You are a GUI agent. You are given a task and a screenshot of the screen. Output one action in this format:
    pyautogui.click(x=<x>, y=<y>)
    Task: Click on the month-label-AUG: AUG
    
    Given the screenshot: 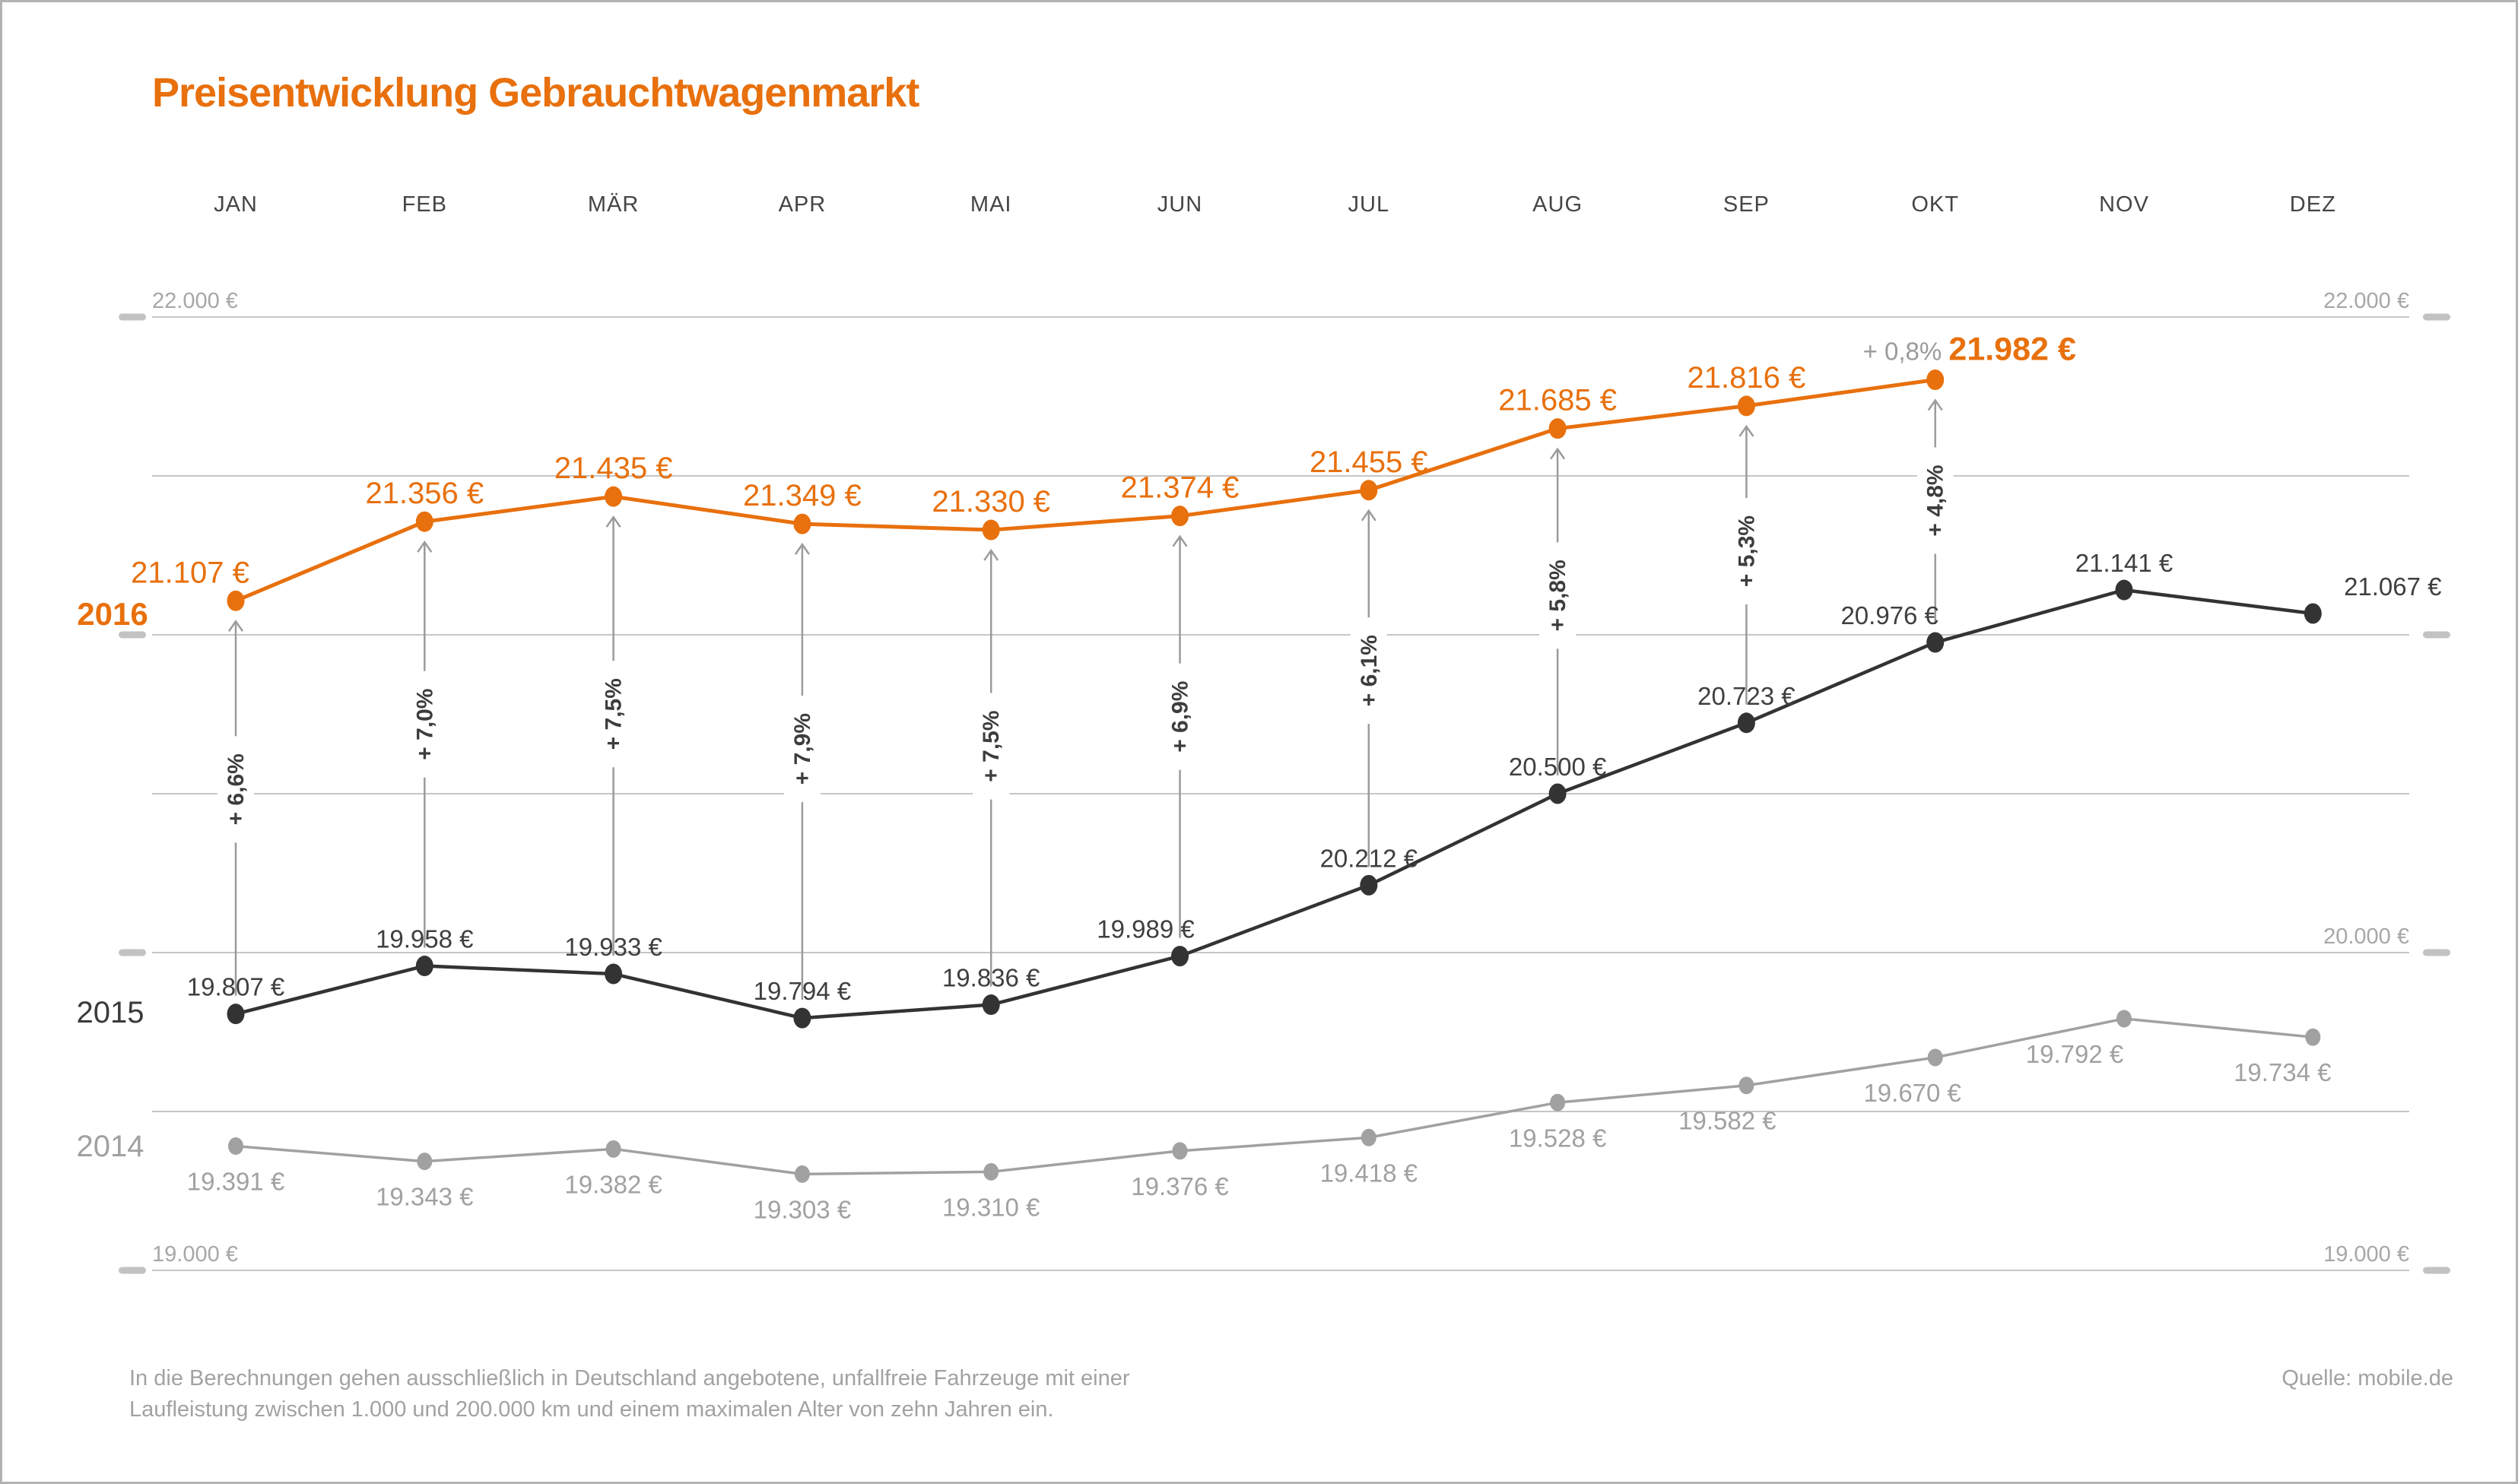 What is the action you would take?
    pyautogui.click(x=1557, y=205)
    